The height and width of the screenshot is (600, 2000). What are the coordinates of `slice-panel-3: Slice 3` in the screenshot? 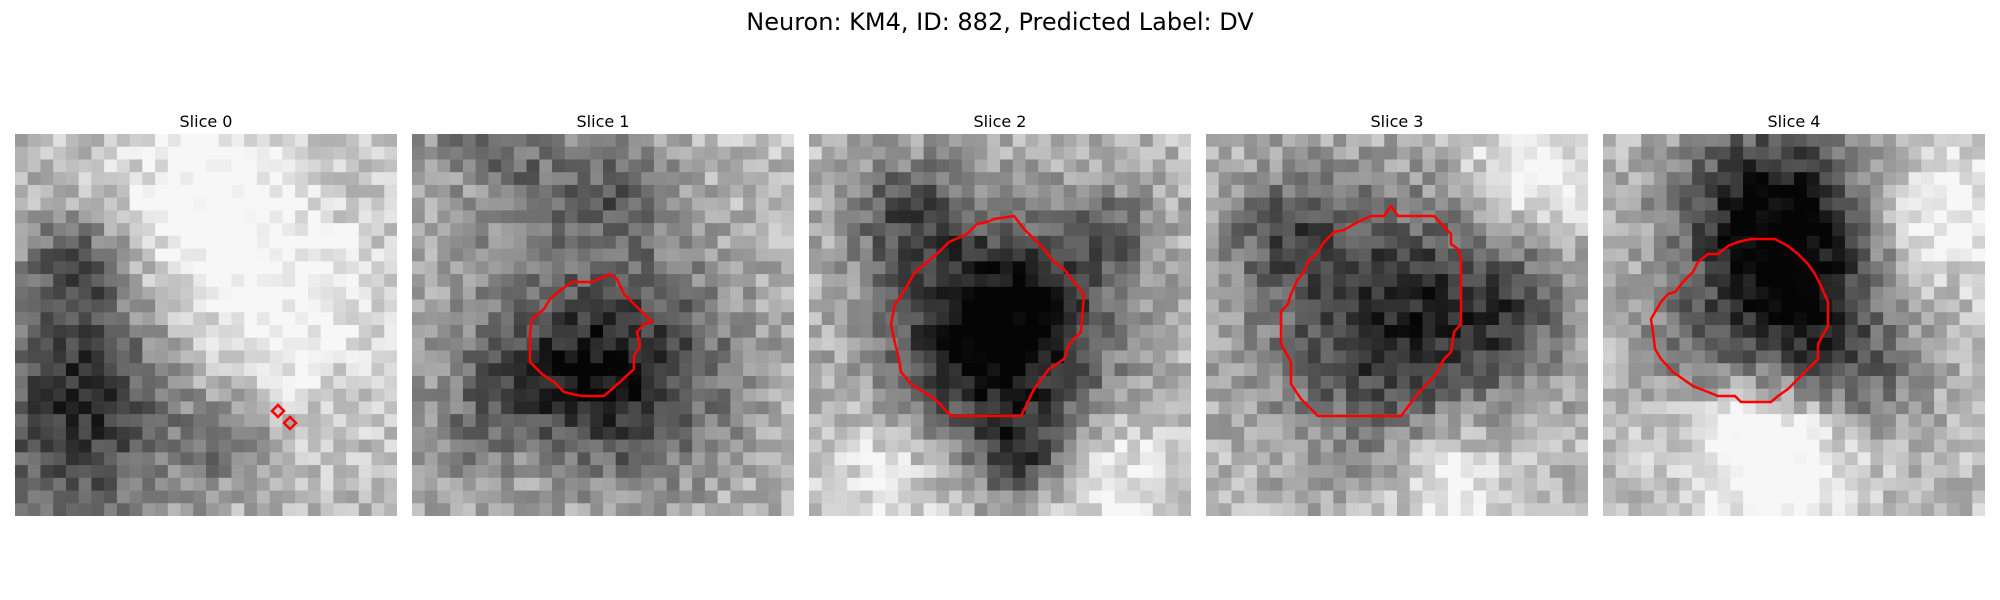 It's located at (1397, 313).